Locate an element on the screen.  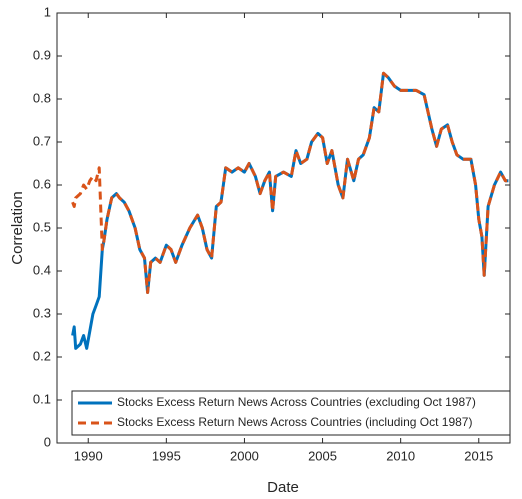
y-tick-label: 0.1 is located at coordinates (42, 398).